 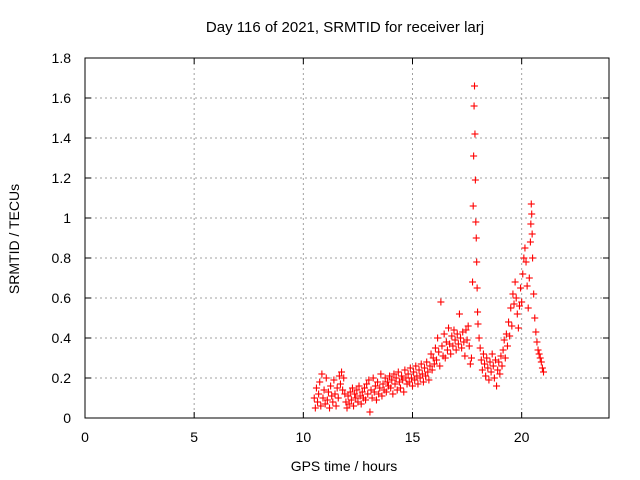 What do you see at coordinates (522, 437) in the screenshot?
I see `x-tick-label: 20` at bounding box center [522, 437].